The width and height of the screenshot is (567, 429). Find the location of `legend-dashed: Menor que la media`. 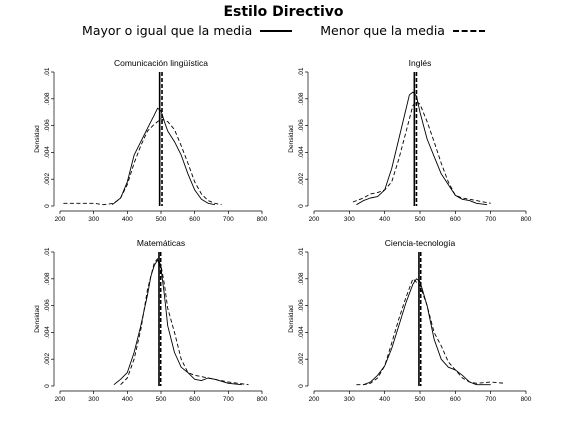

legend-dashed: Menor que la media is located at coordinates (402, 30).